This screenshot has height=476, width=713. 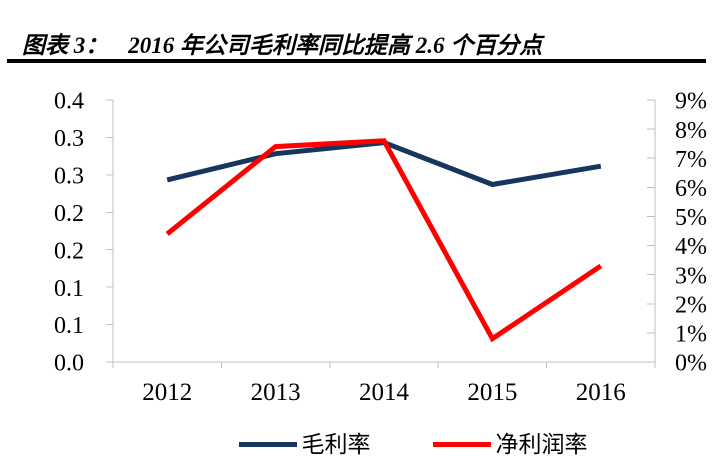 I want to click on right-axis-label: 1%, so click(x=691, y=335).